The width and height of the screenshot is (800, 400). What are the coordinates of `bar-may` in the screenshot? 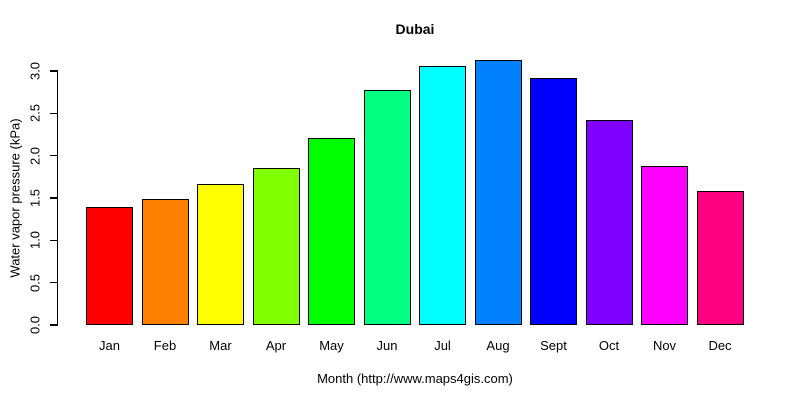 It's located at (331, 231).